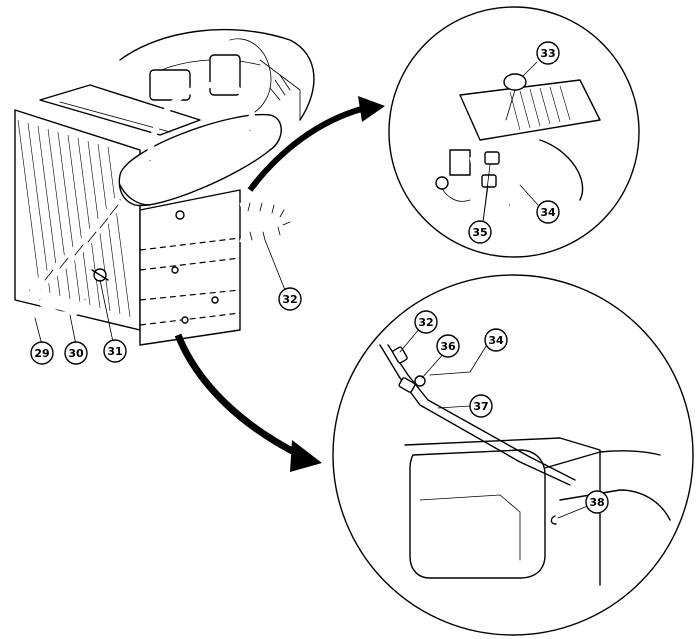 The height and width of the screenshot is (639, 696). I want to click on callout-35: 35, so click(480, 232).